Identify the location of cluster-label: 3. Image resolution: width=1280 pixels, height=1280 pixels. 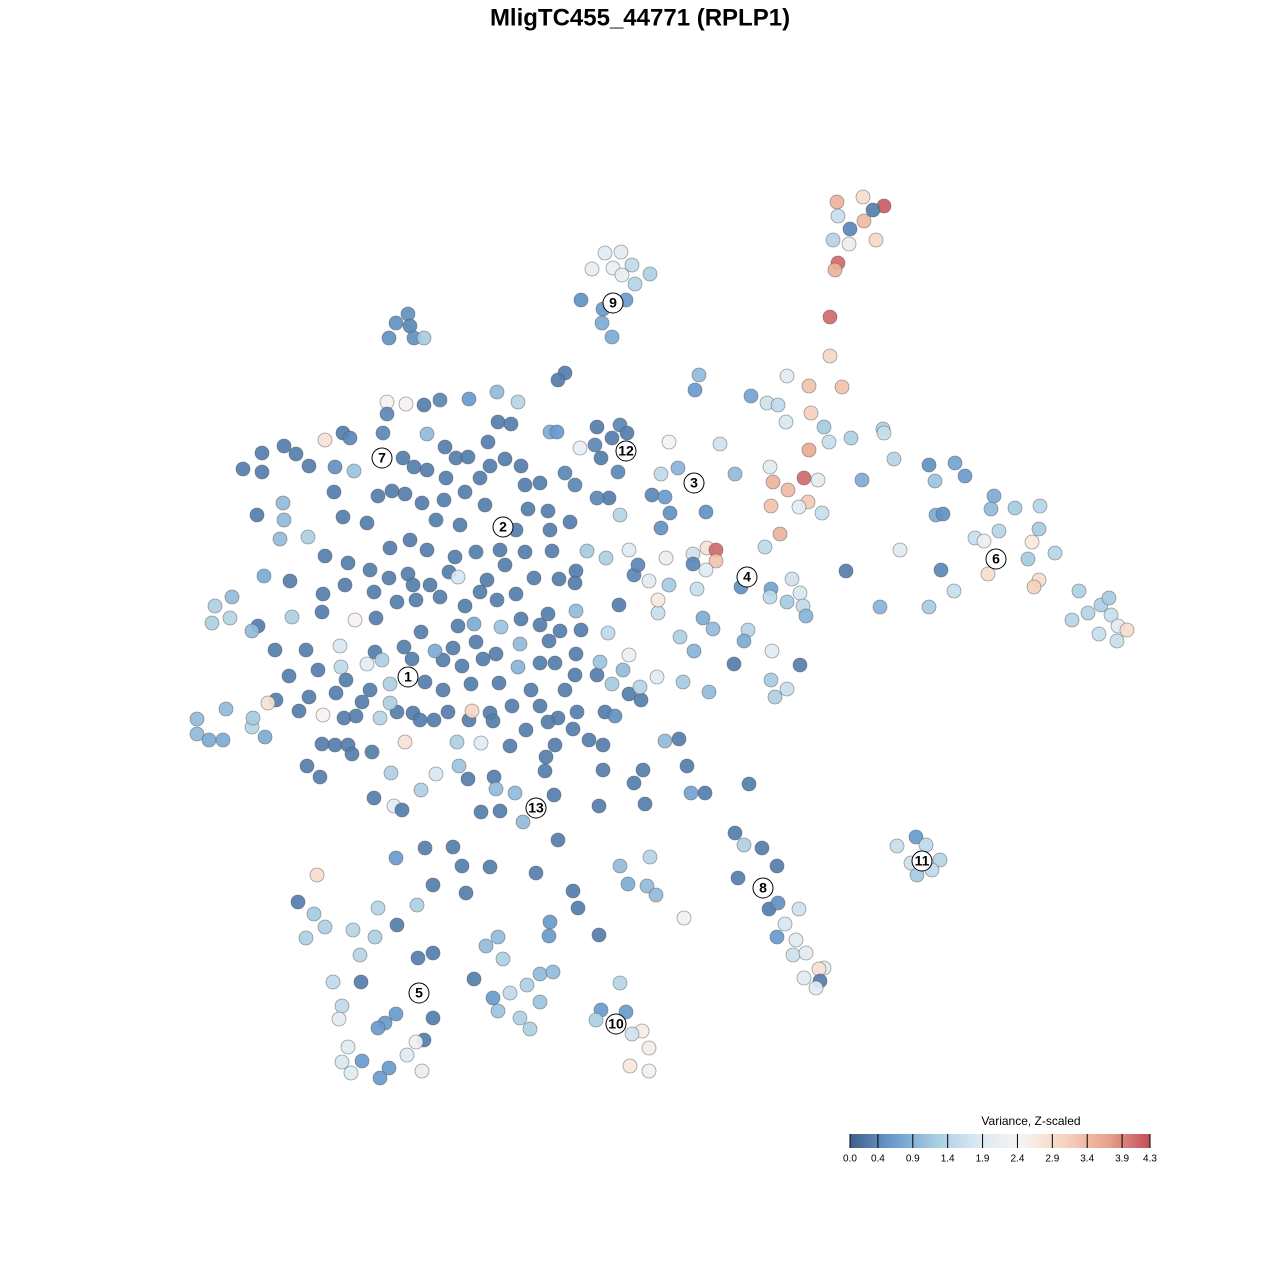
(694, 483).